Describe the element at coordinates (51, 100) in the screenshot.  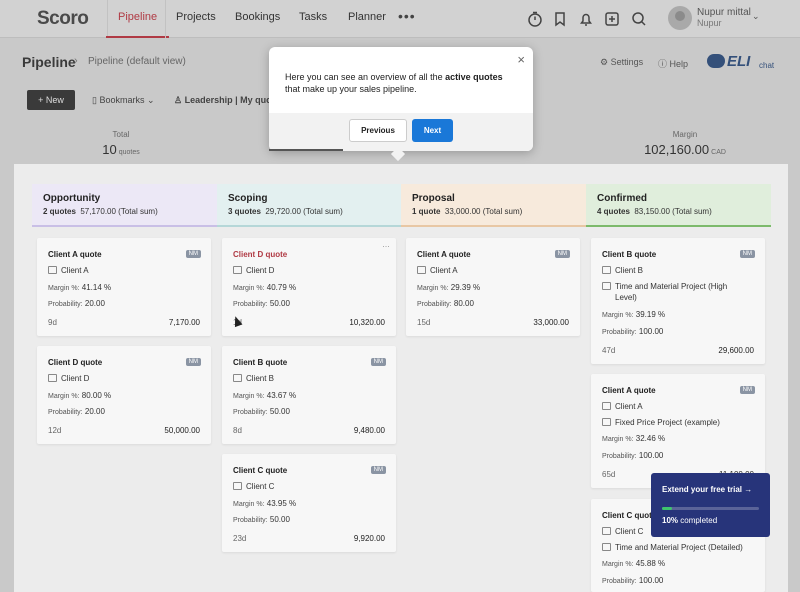
I see `new-button: + New` at that location.